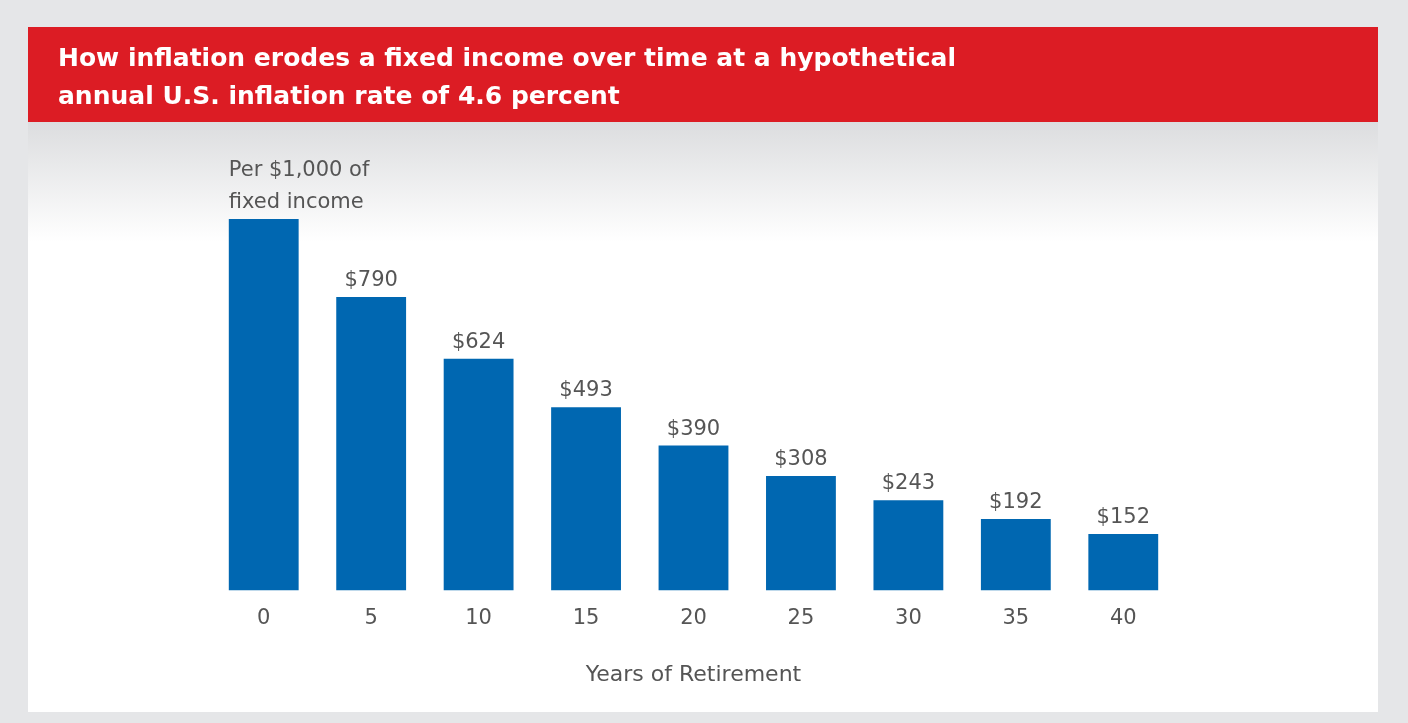 This screenshot has width=1408, height=723. I want to click on x-axis-title: Years of Retirement, so click(693, 673).